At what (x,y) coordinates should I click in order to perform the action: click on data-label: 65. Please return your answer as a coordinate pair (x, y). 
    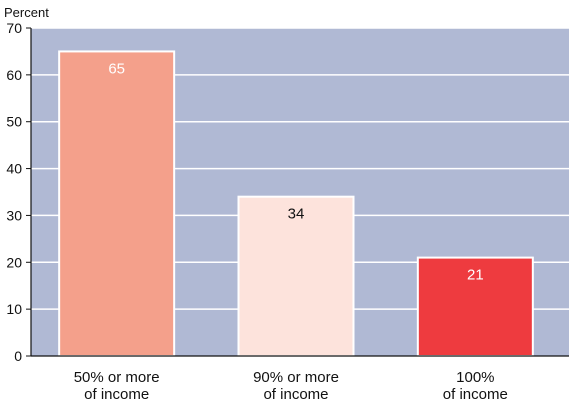
    Looking at the image, I should click on (116, 68).